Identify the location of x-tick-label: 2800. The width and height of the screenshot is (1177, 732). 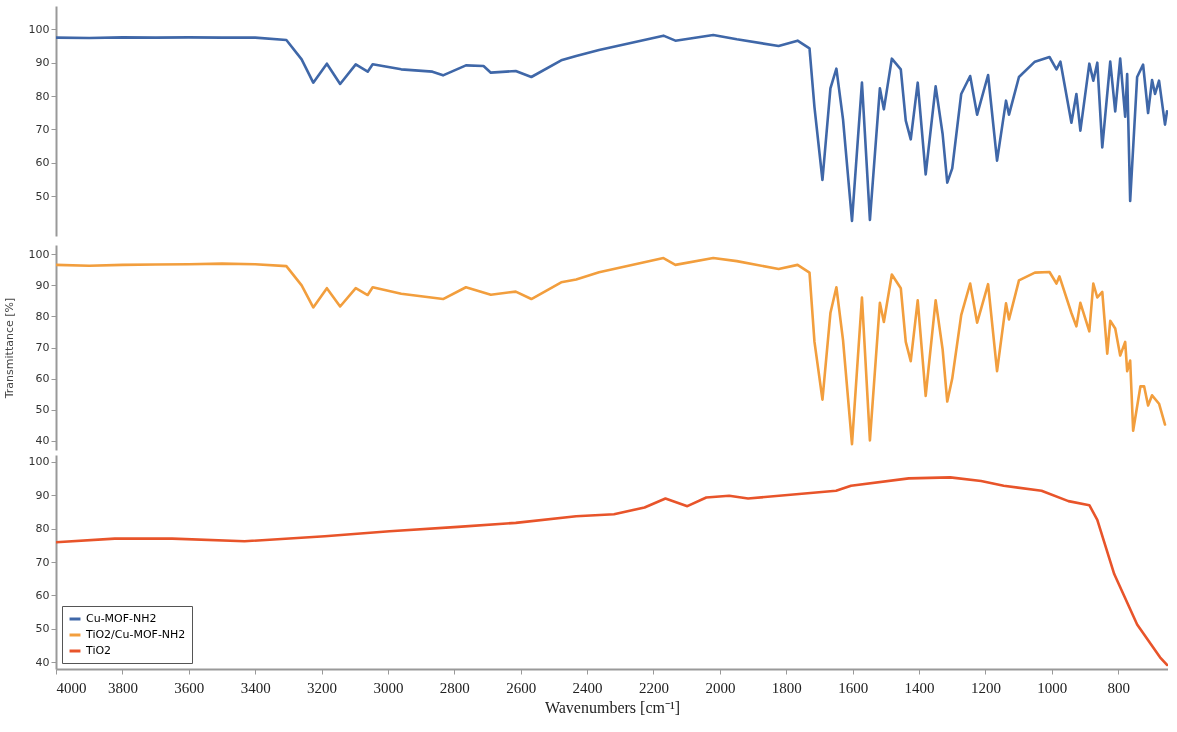
(454, 687).